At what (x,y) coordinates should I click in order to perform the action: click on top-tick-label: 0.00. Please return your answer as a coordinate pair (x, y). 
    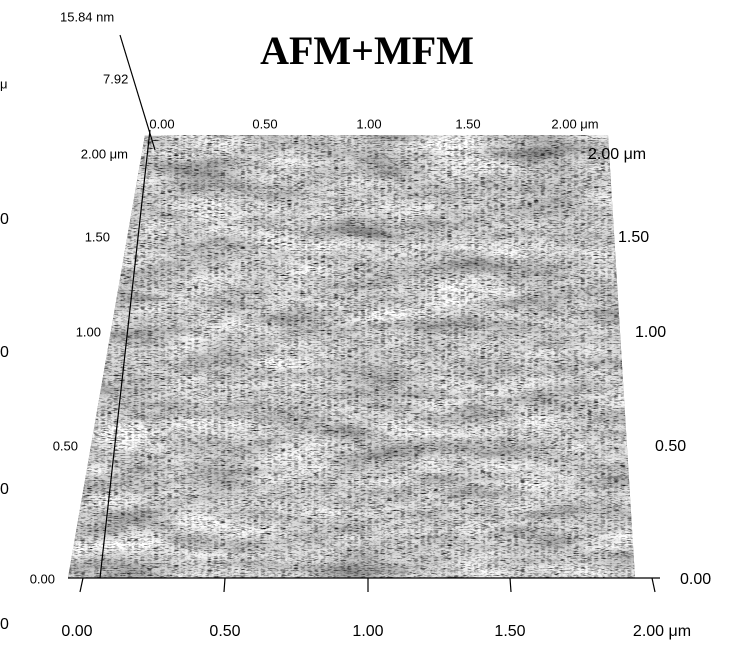
    Looking at the image, I should click on (161, 123).